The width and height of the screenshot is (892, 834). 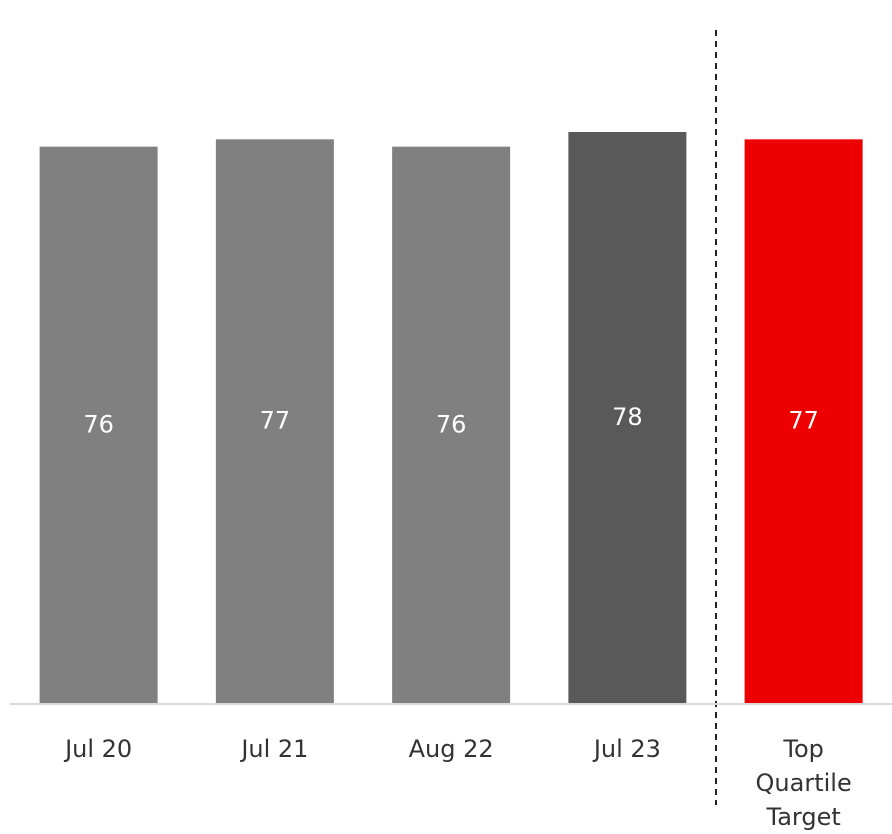 What do you see at coordinates (803, 783) in the screenshot?
I see `x-tick-label: Top Quartile Target` at bounding box center [803, 783].